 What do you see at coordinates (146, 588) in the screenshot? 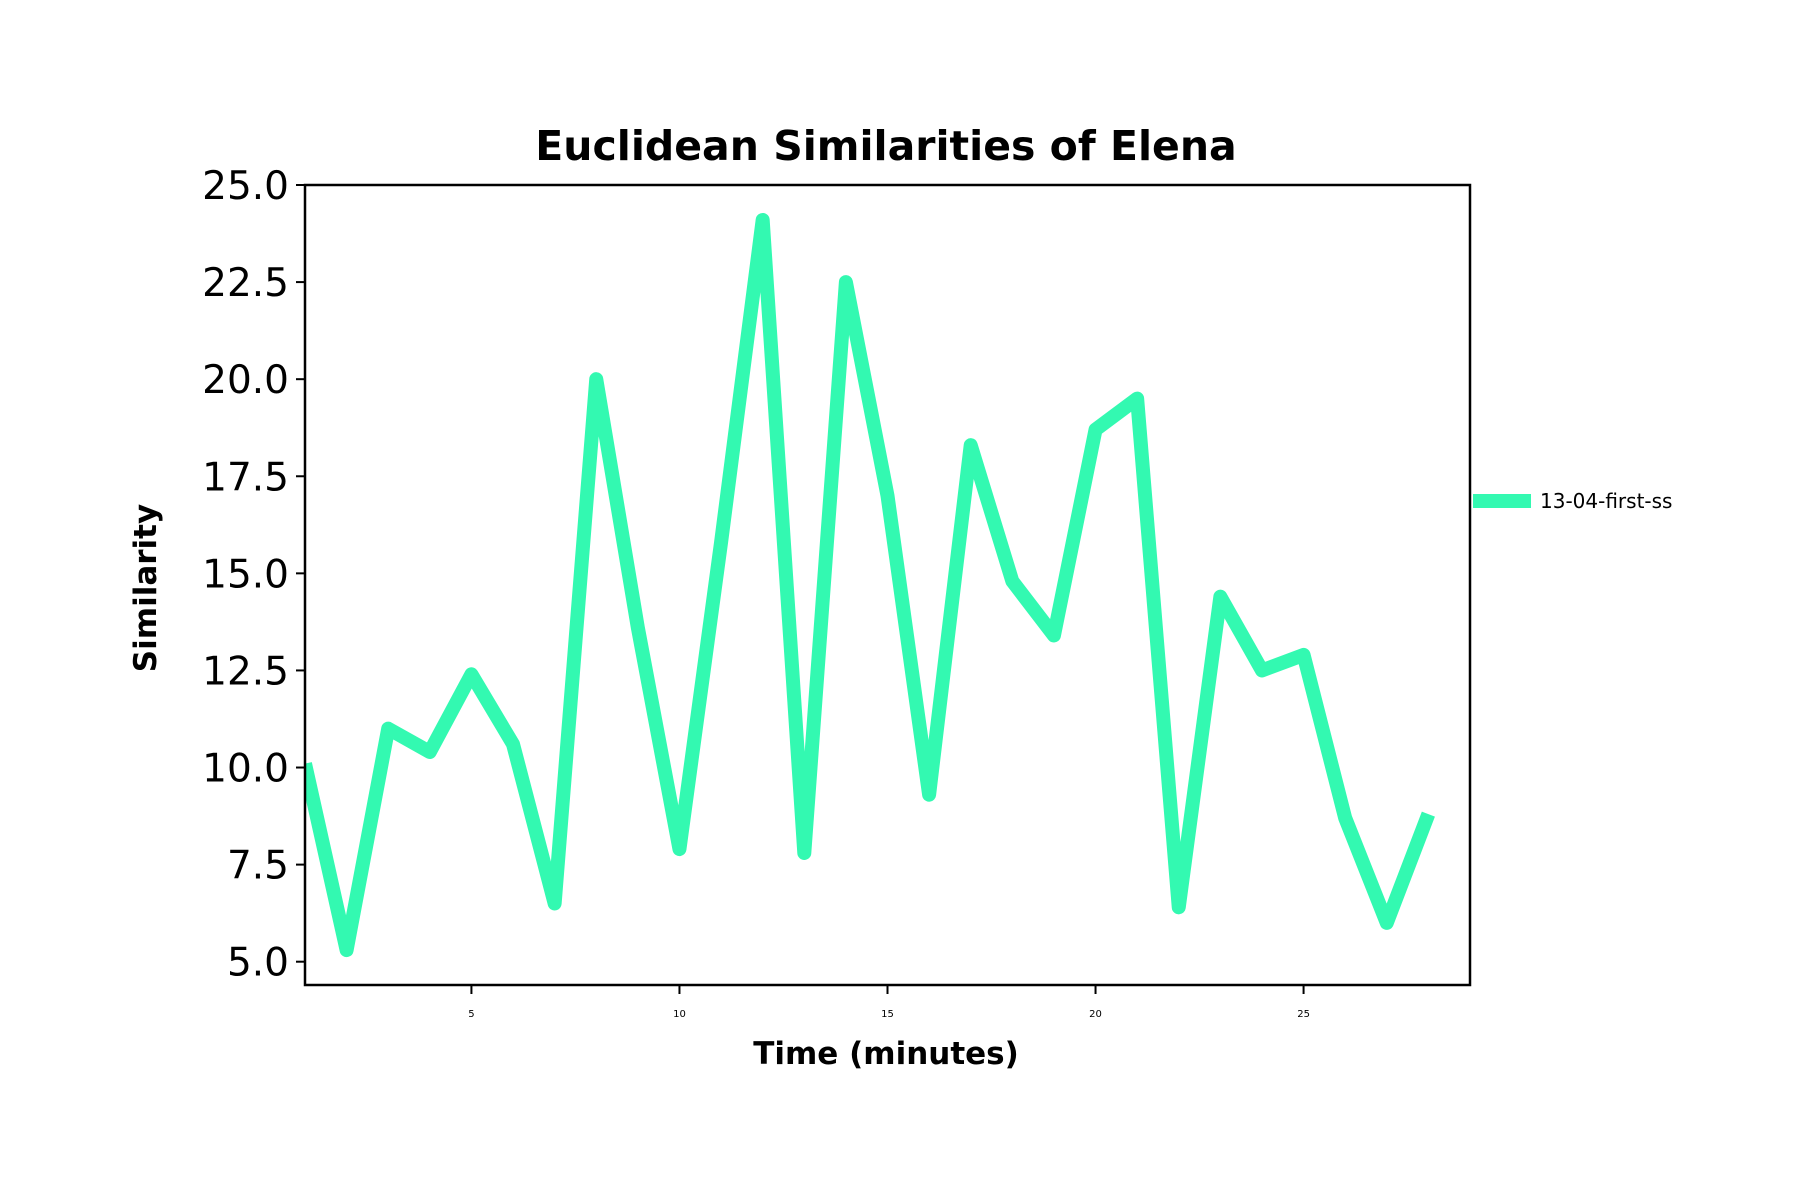
I see `y-axis-label: Similarity` at bounding box center [146, 588].